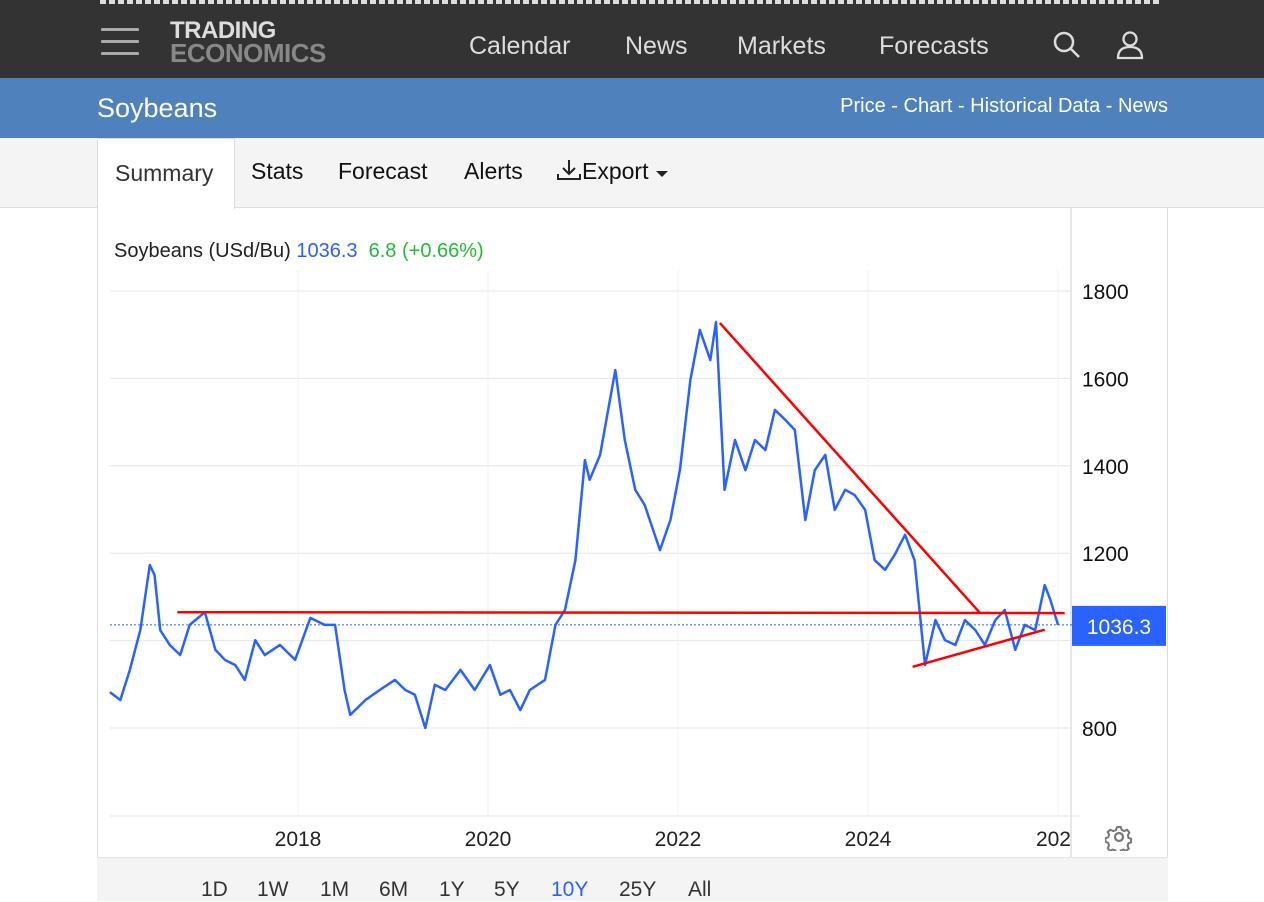 This screenshot has height=902, width=1264. Describe the element at coordinates (520, 46) in the screenshot. I see `nav-calendar: Calendar` at that location.